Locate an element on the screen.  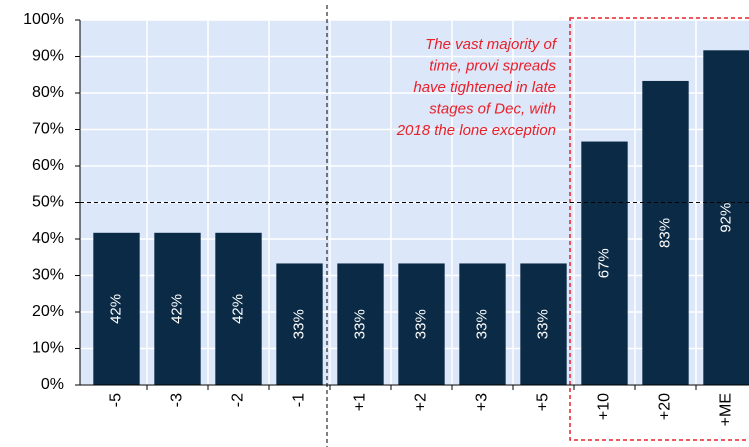
annotation-line: stages of Dec, with is located at coordinates (492, 108).